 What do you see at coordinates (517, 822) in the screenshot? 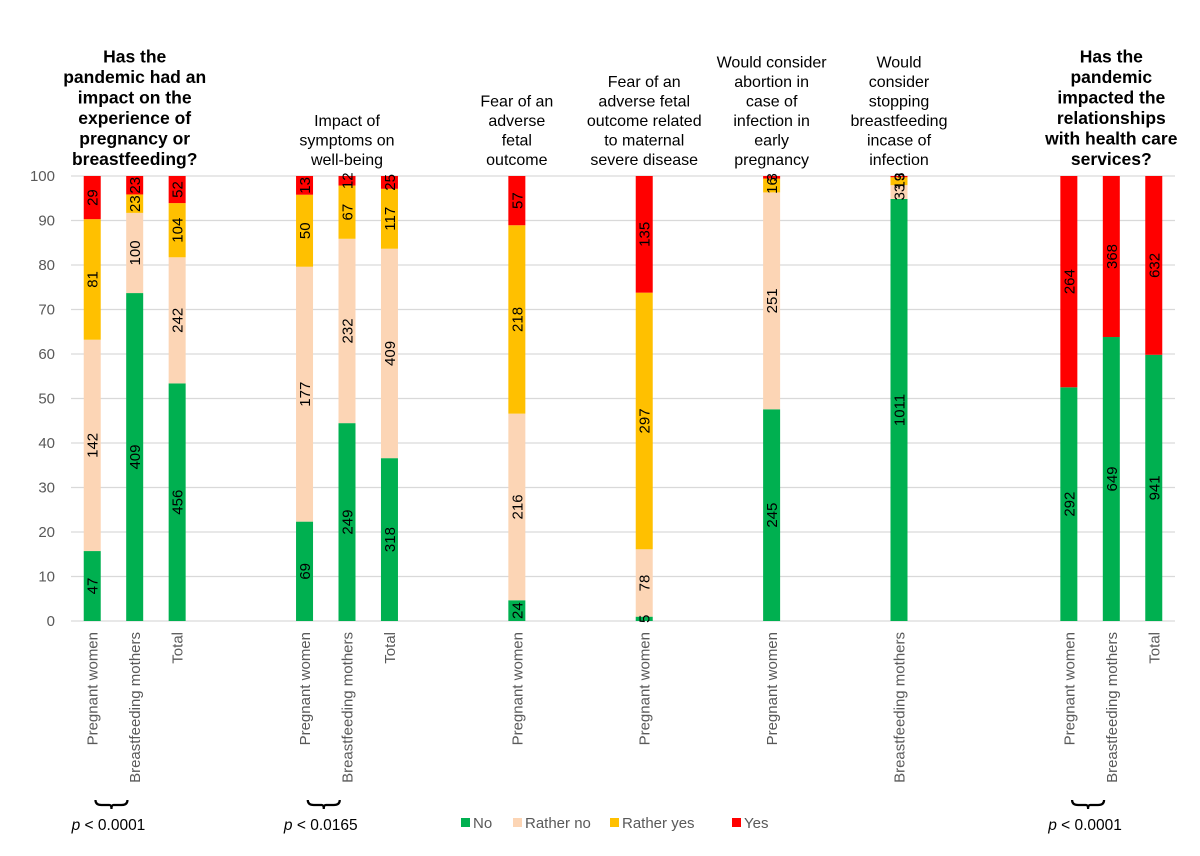
I see `legend-swatch` at bounding box center [517, 822].